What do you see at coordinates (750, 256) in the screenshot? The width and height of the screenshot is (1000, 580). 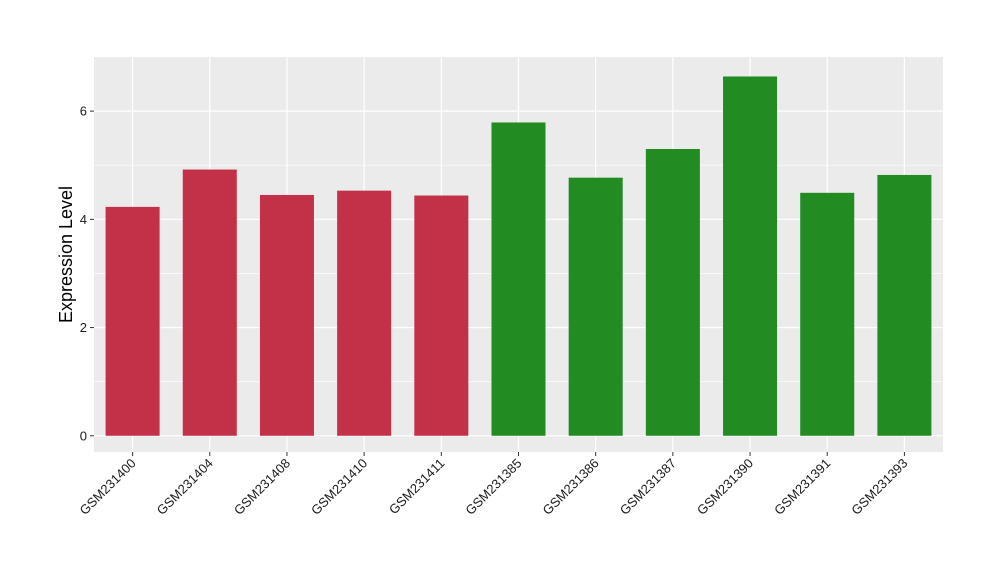 I see `bar-GSM231390` at bounding box center [750, 256].